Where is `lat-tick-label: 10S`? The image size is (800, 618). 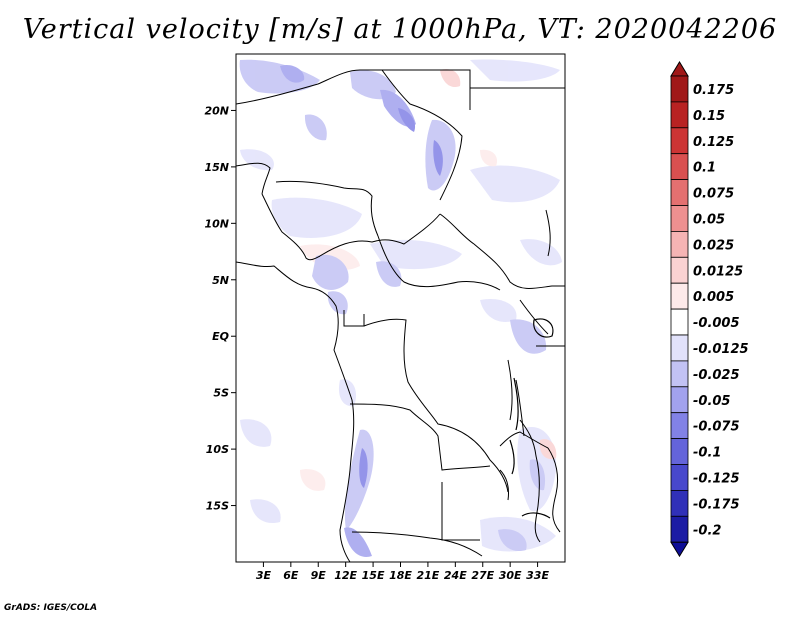 lat-tick-label: 10S is located at coordinates (217, 449).